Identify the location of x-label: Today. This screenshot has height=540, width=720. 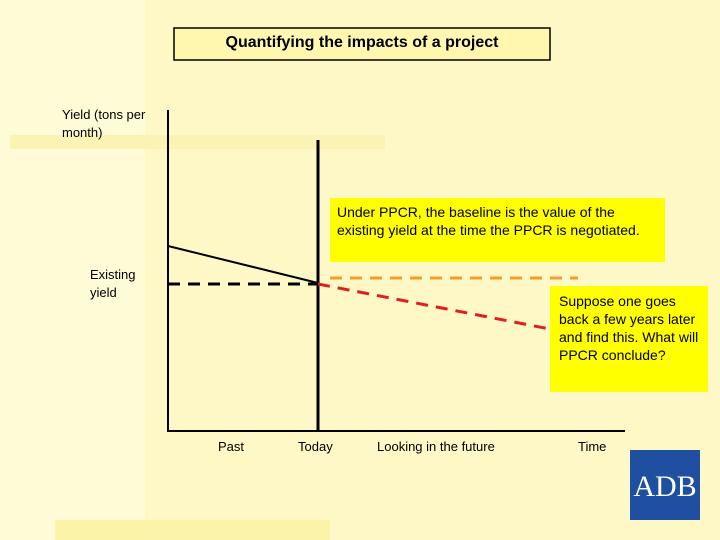
(315, 446).